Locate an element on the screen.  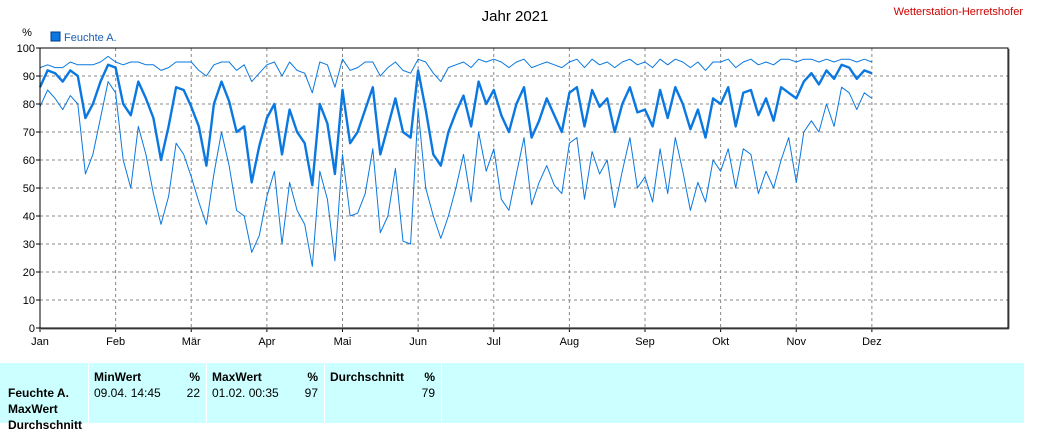
y-tick-label-0: 0 is located at coordinates (32, 329).